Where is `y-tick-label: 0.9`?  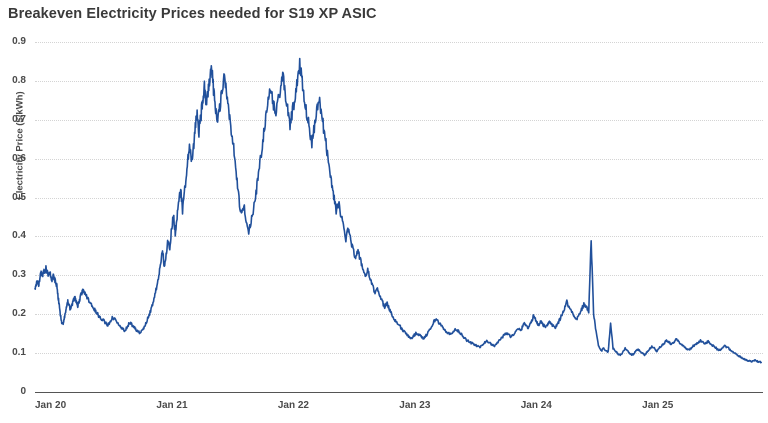 y-tick-label: 0.9 is located at coordinates (19, 41).